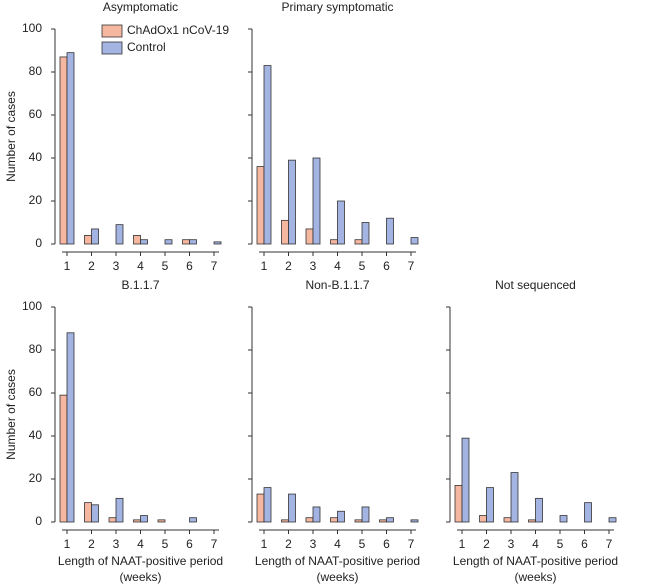 This screenshot has height=584, width=645. Describe the element at coordinates (140, 7) in the screenshot. I see `panel-title: Asymptomatic` at that location.